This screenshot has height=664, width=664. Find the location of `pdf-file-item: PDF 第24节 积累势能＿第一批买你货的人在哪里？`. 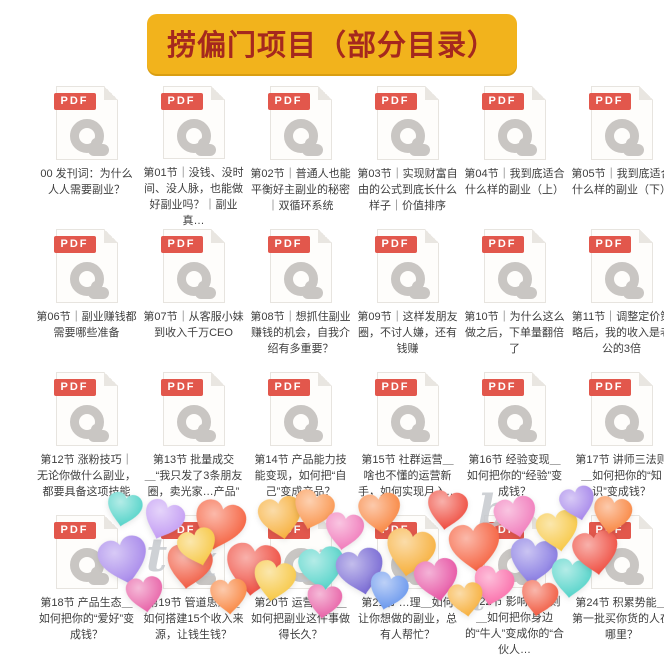

pdf-file-item: PDF 第24节 积累势能＿第一批买你货的人在哪里？ is located at coordinates (617, 586).